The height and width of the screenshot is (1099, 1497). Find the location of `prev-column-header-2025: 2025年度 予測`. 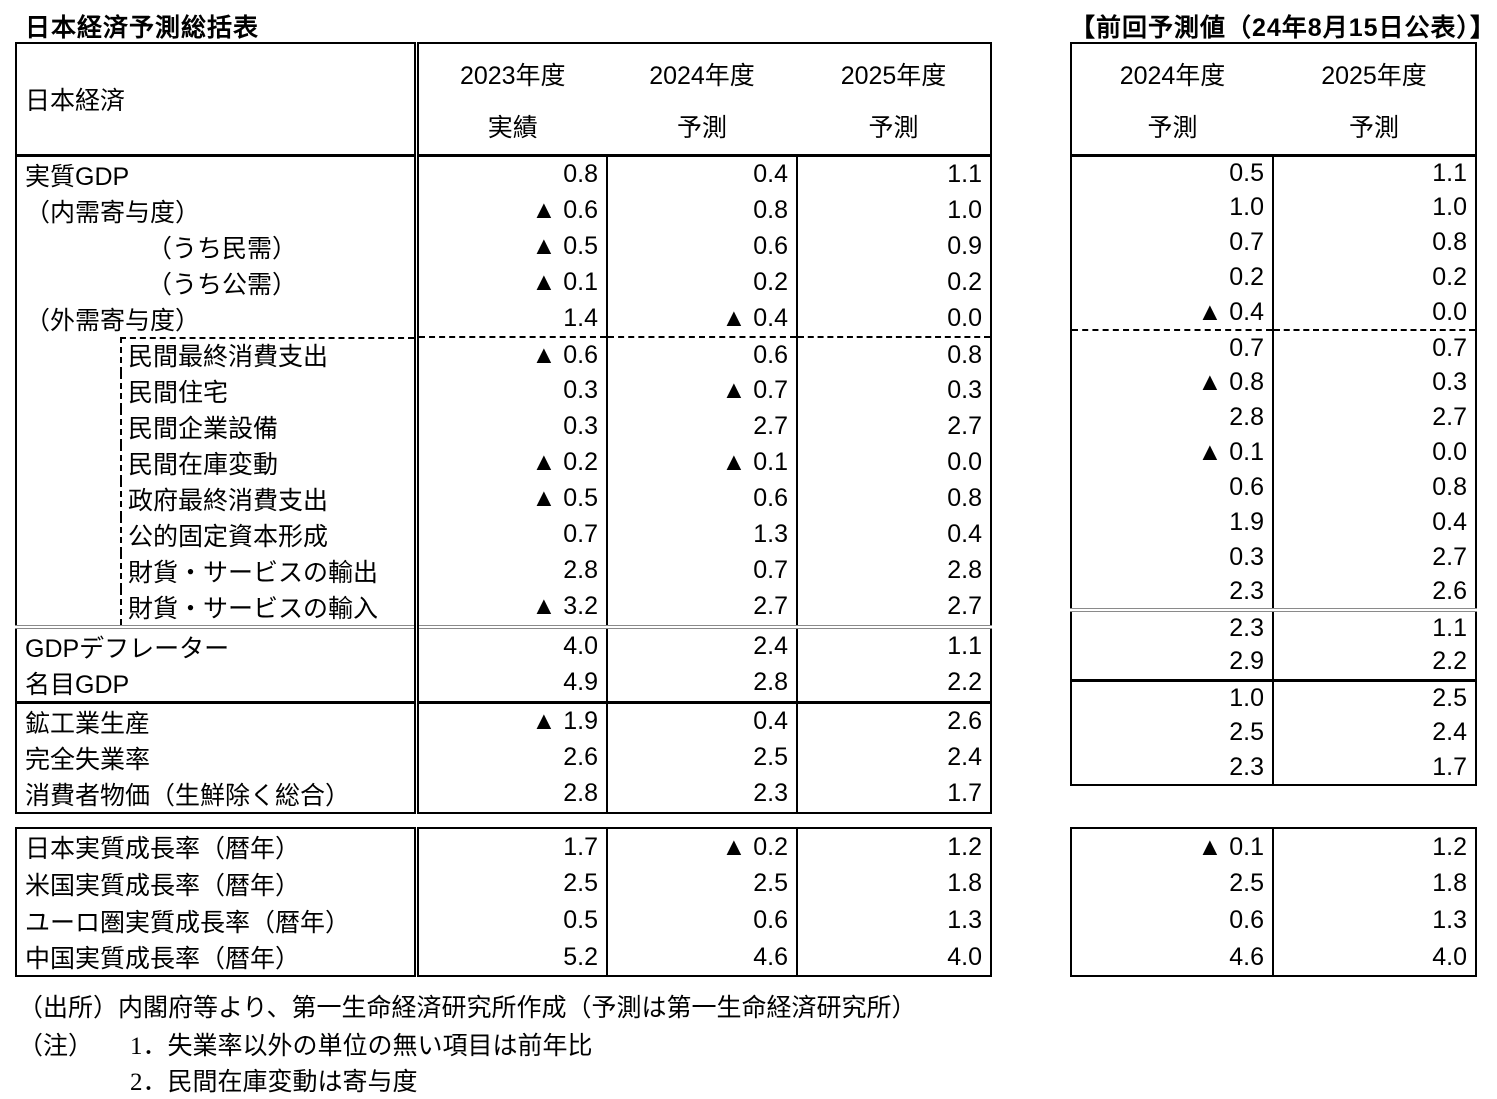

prev-column-header-2025: 2025年度 予測 is located at coordinates (1374, 100).